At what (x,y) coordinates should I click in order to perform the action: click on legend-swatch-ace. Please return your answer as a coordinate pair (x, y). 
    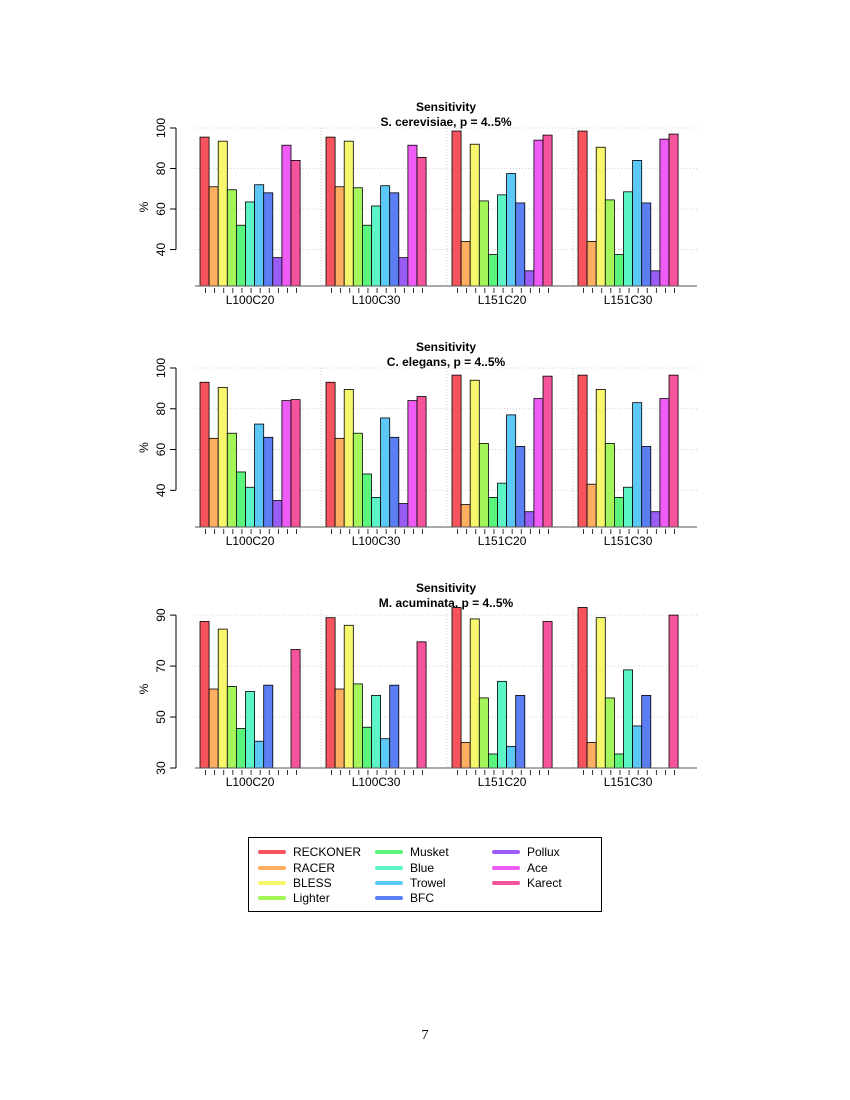
    Looking at the image, I should click on (506, 867).